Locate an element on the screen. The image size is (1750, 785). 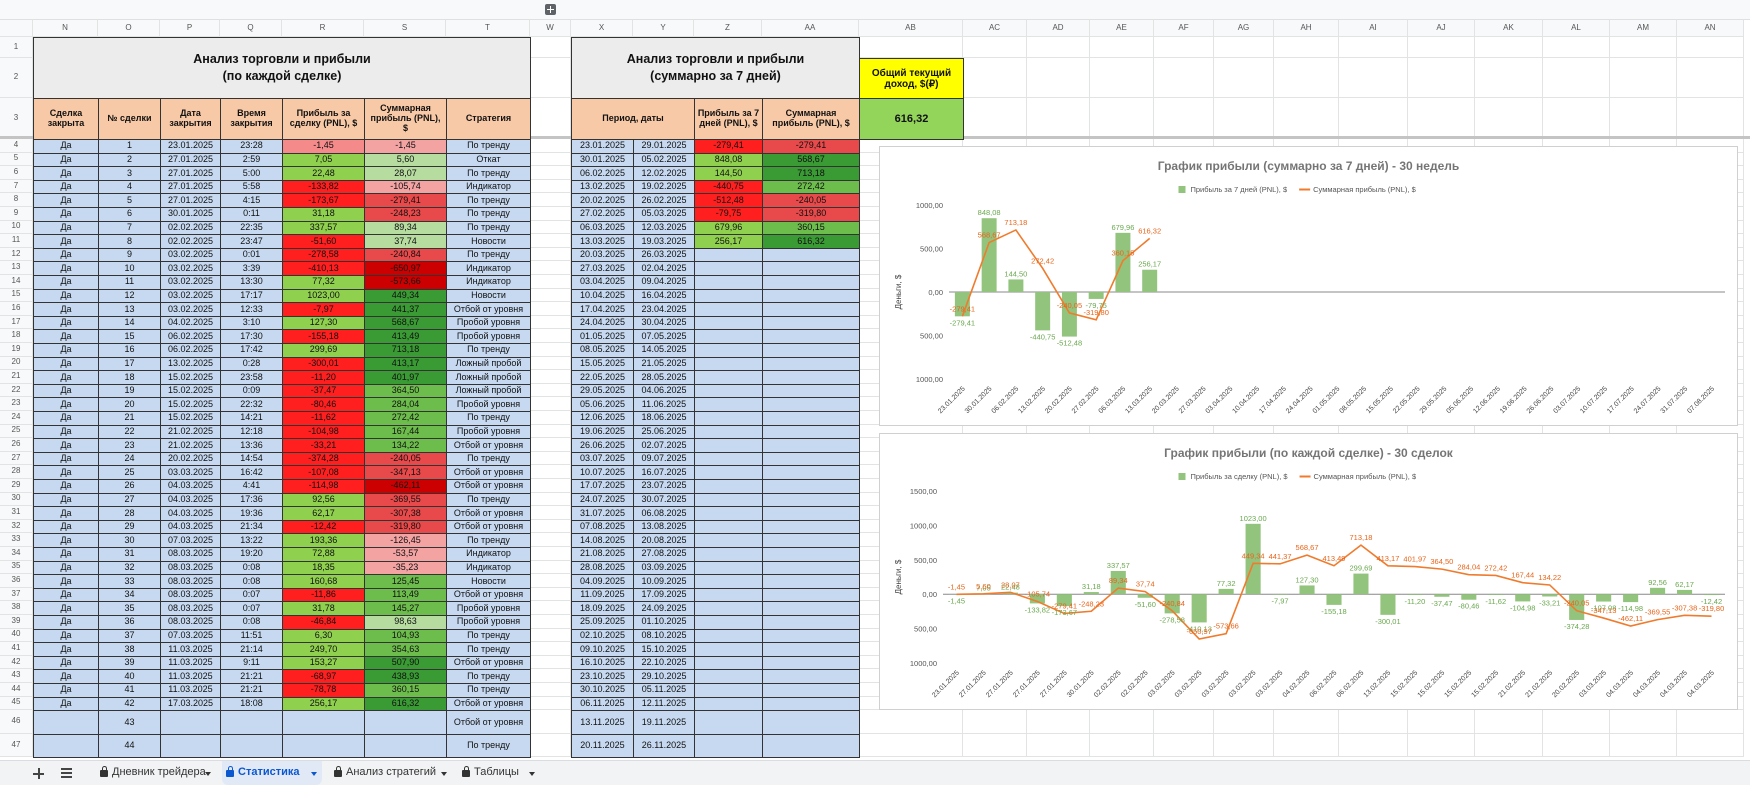
y-tick-label: 0,00 is located at coordinates (929, 594).